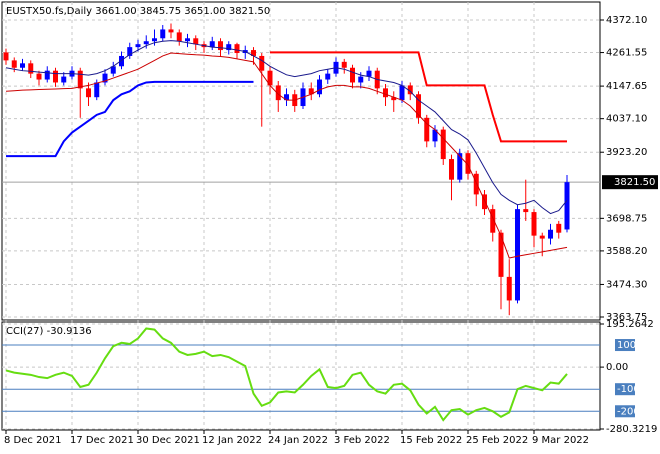  What do you see at coordinates (362, 440) in the screenshot?
I see `x-tick-label: 3 Feb 2022` at bounding box center [362, 440].